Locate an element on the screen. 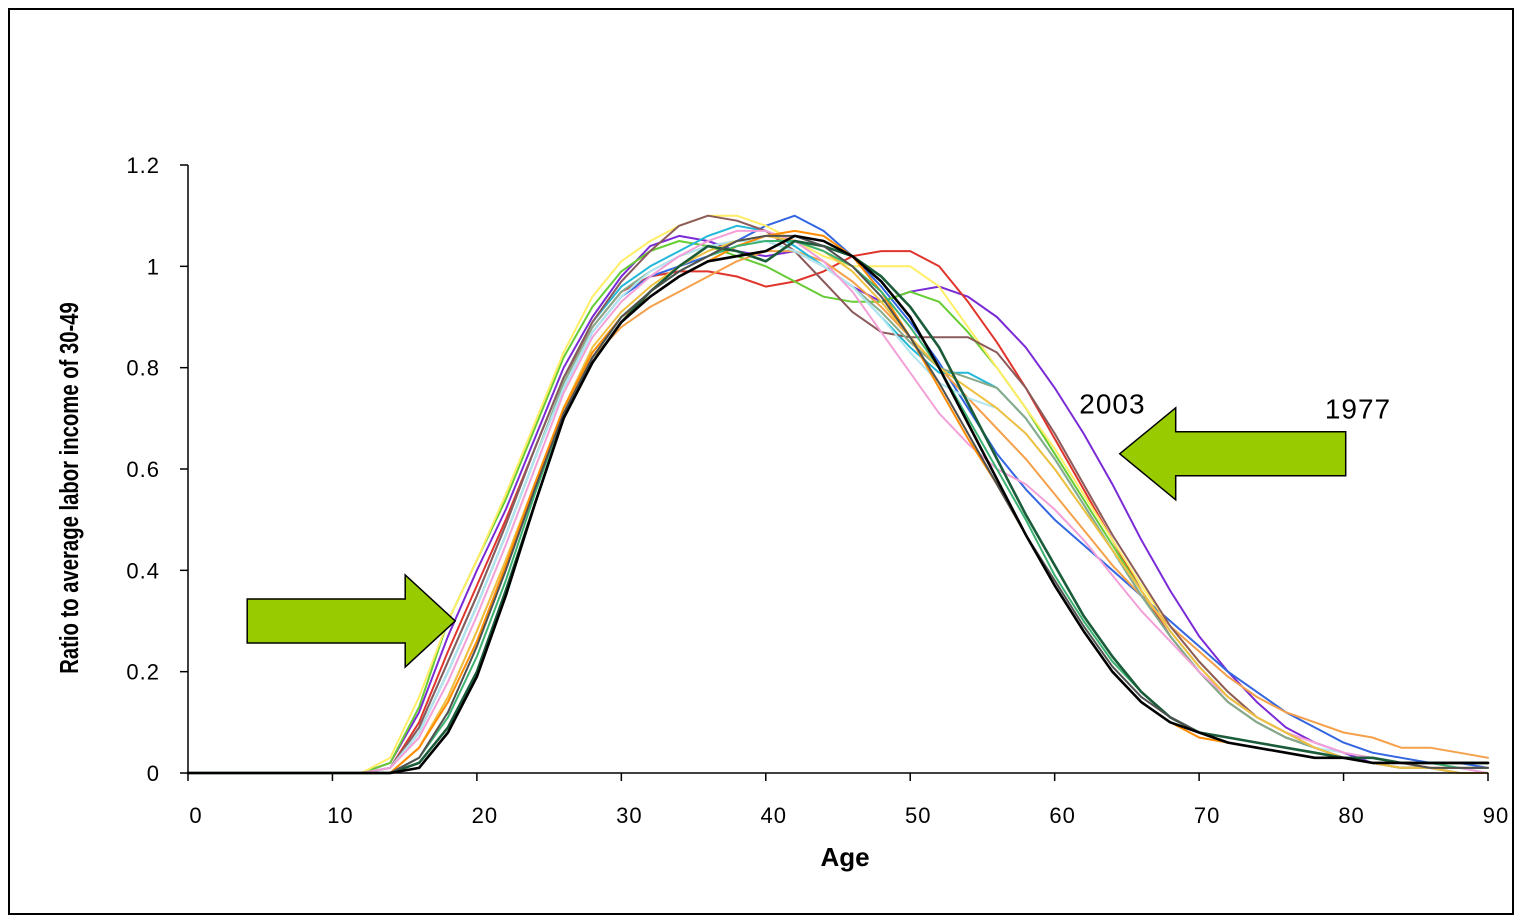  annotation-2003: 2003 is located at coordinates (1112, 403).